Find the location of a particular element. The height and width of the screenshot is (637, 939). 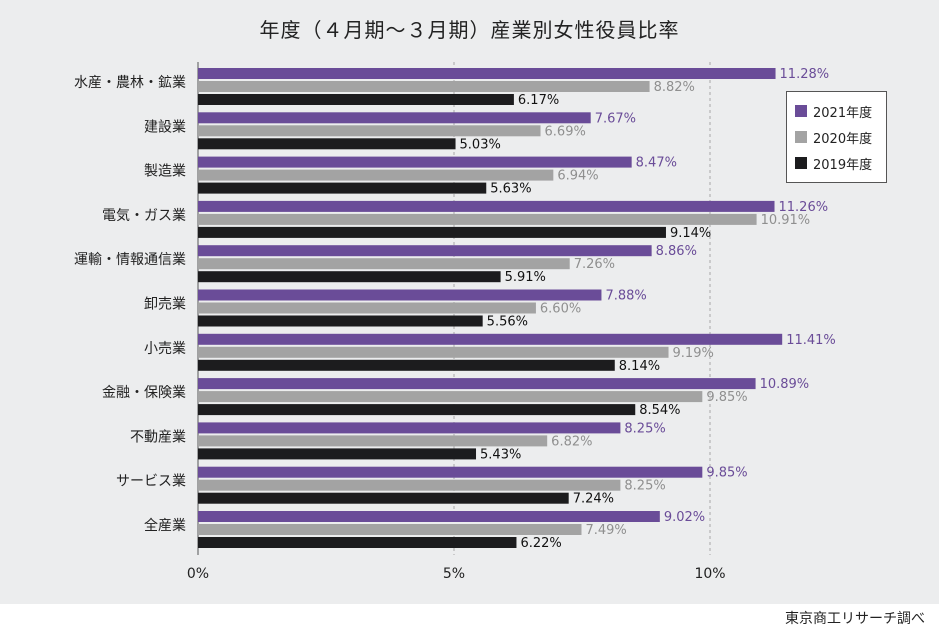

data-label: 5.56% is located at coordinates (507, 322).